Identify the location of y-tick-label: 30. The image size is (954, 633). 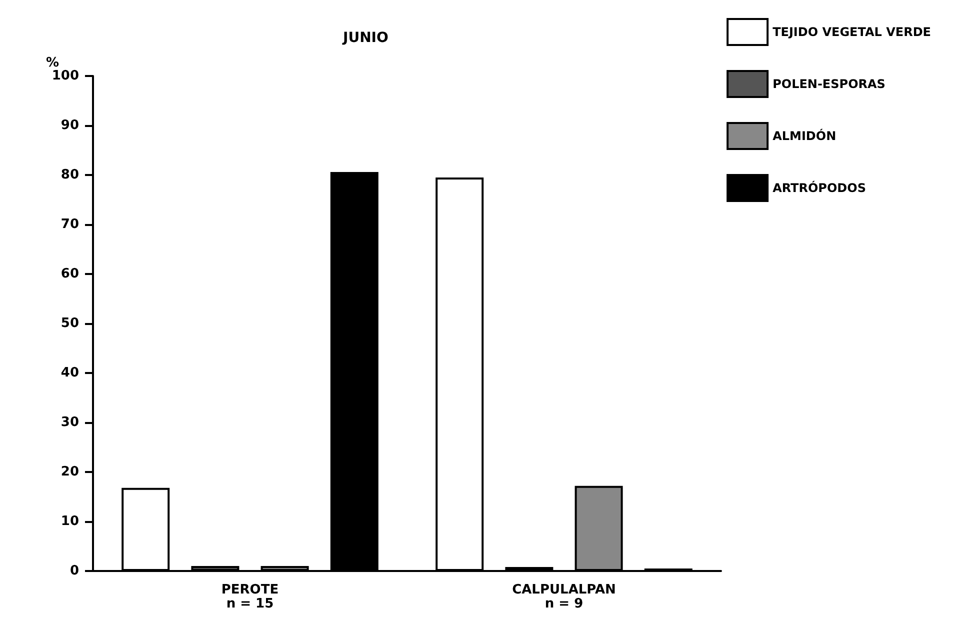
(69, 422).